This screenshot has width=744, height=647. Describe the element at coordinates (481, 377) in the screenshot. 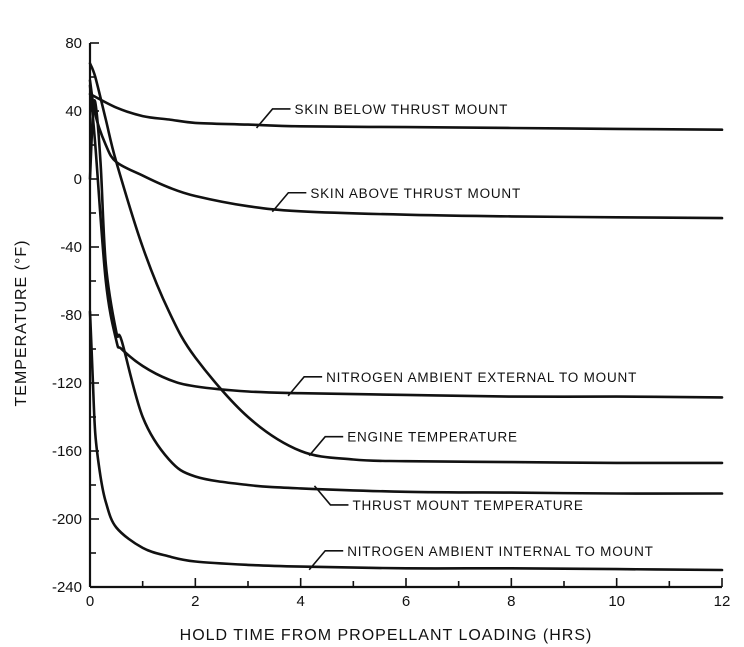

I see `series-label: NITROGEN AMBIENT EXTERNAL TO MOUNT` at that location.